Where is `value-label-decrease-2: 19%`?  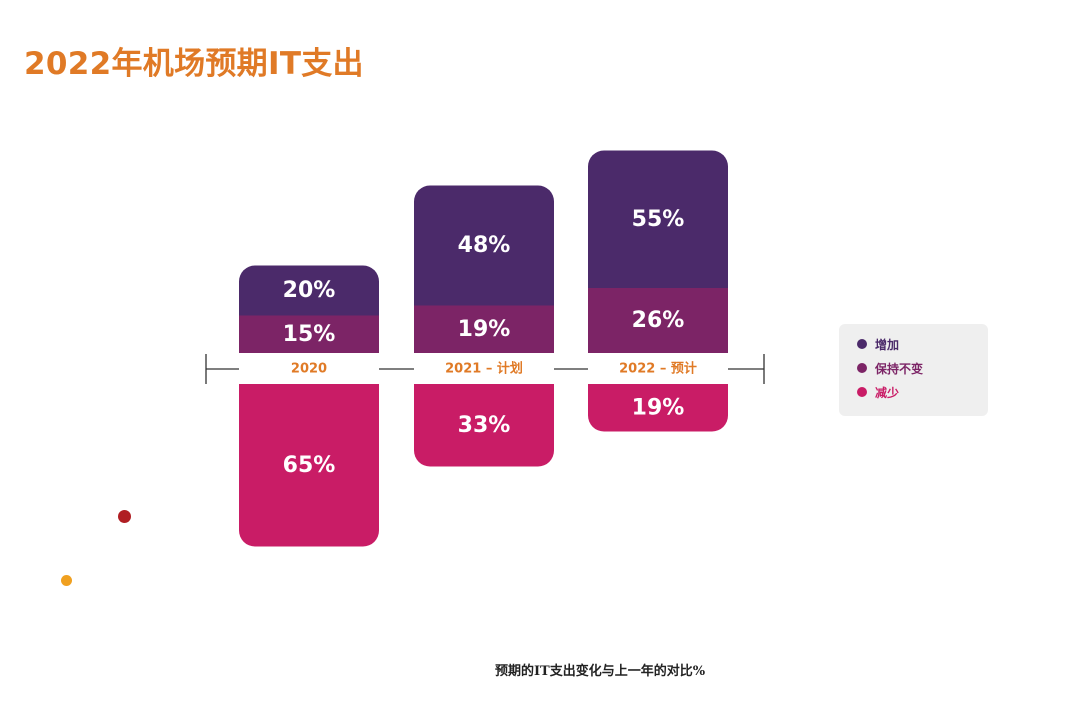 value-label-decrease-2: 19% is located at coordinates (658, 407).